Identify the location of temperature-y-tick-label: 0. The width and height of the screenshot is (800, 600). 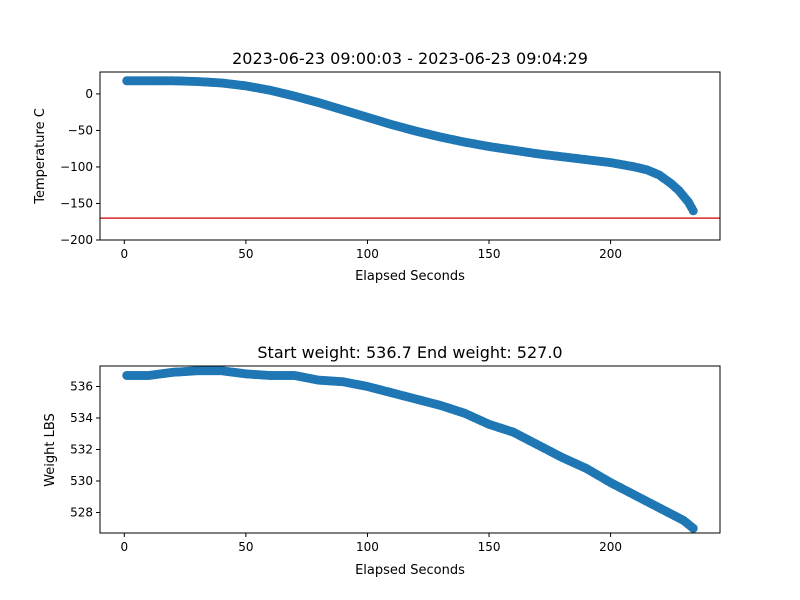
(89, 94).